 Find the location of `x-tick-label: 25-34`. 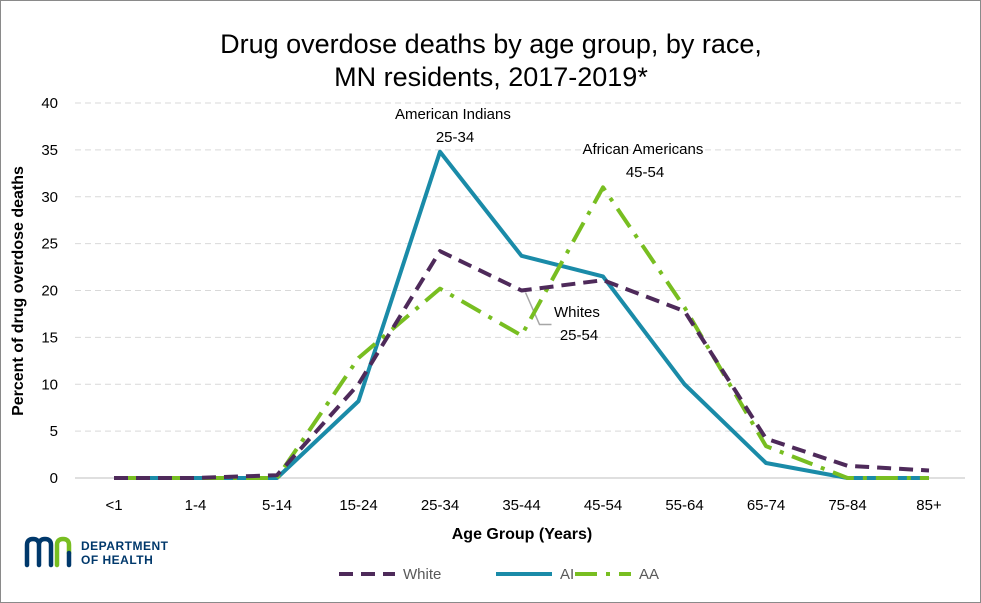

x-tick-label: 25-34 is located at coordinates (440, 505).